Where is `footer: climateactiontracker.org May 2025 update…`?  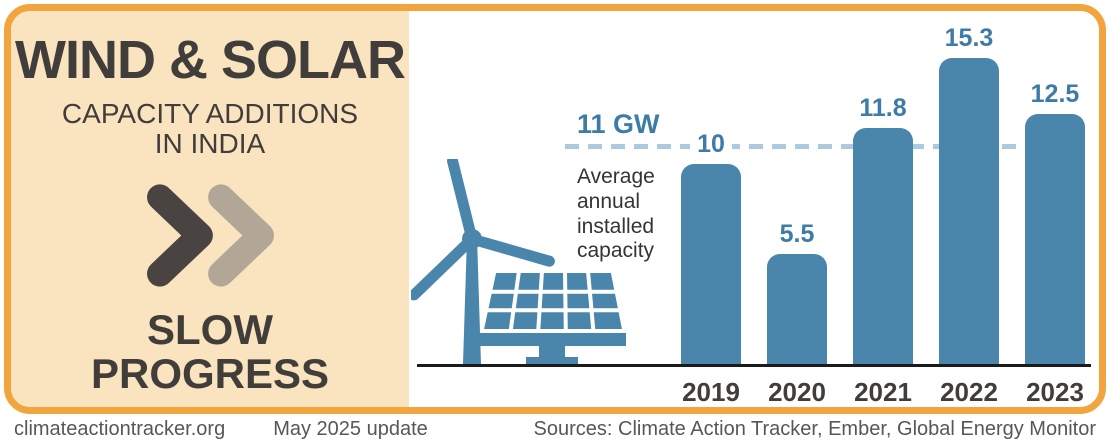 footer: climateactiontracker.org May 2025 update… is located at coordinates (555, 429).